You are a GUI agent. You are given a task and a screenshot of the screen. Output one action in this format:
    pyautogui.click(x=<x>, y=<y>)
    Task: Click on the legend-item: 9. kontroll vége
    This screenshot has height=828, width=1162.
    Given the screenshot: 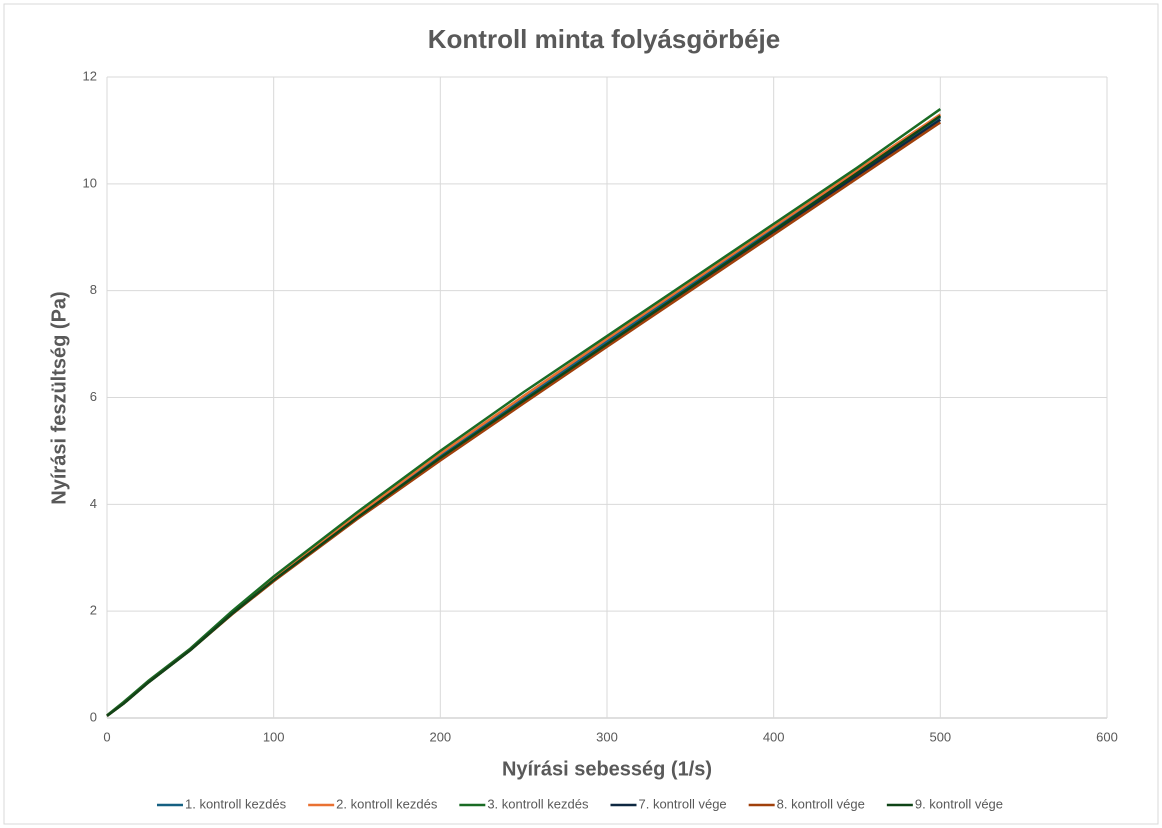 What is the action you would take?
    pyautogui.click(x=944, y=803)
    